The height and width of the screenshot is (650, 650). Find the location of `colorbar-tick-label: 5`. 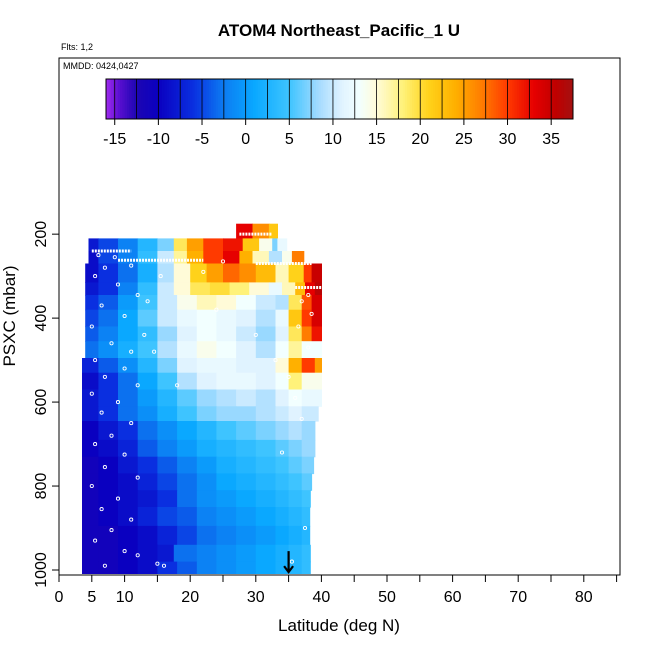

colorbar-tick-label: 5 is located at coordinates (289, 139).